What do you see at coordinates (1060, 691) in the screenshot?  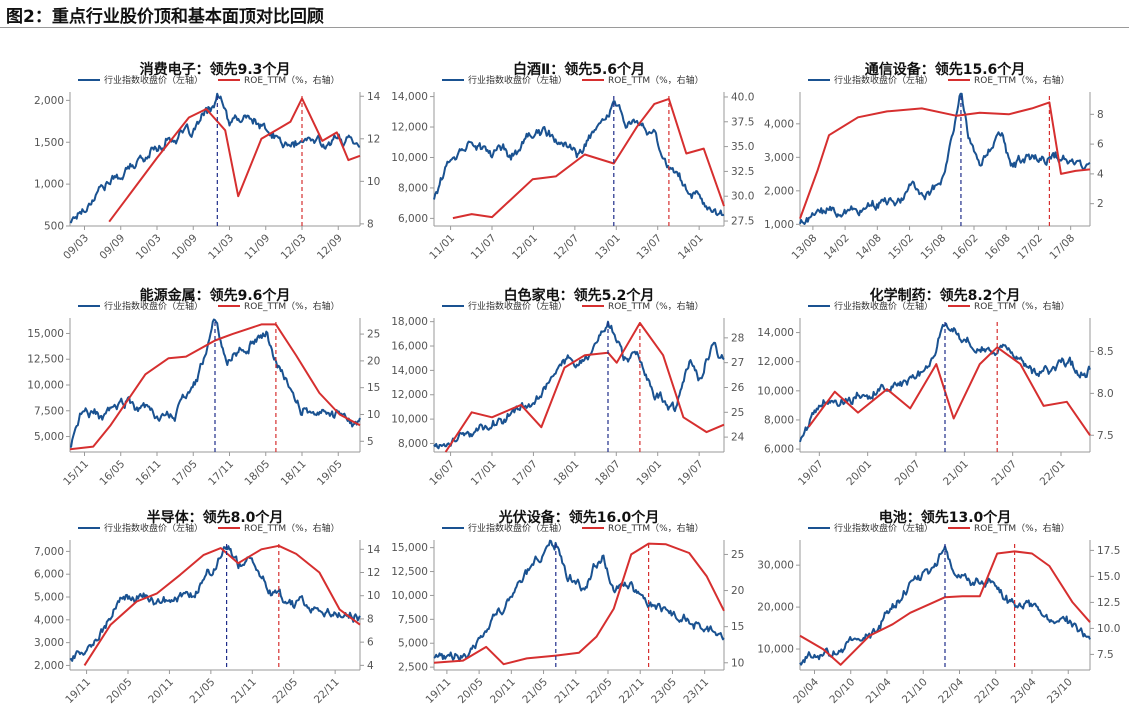 I see `x-tick-label: 23/10` at bounding box center [1060, 691].